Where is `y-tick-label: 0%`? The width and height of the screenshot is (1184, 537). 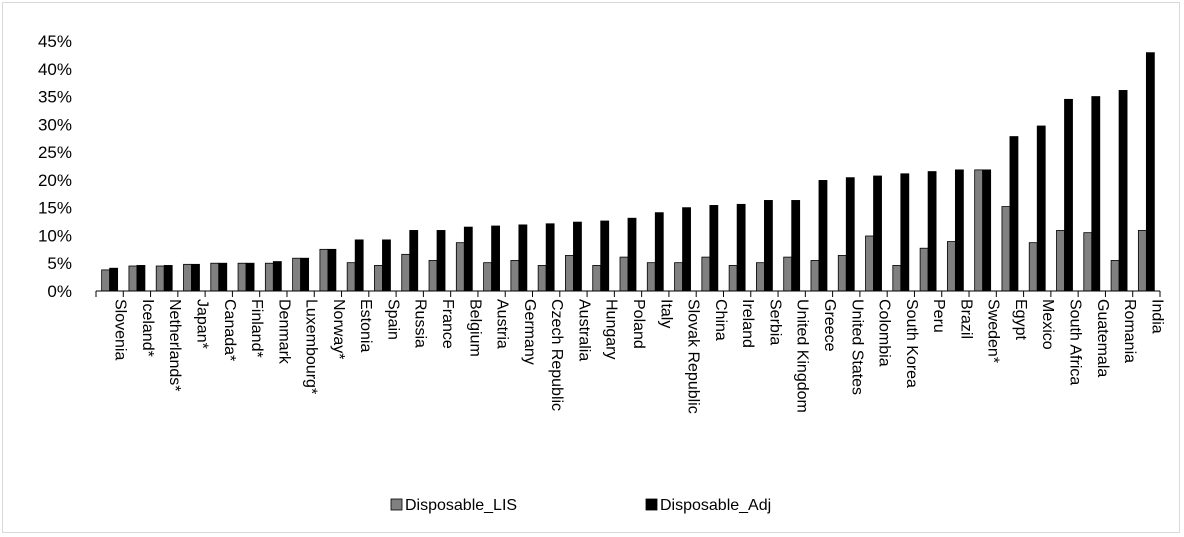
y-tick-label: 0% is located at coordinates (59, 291).